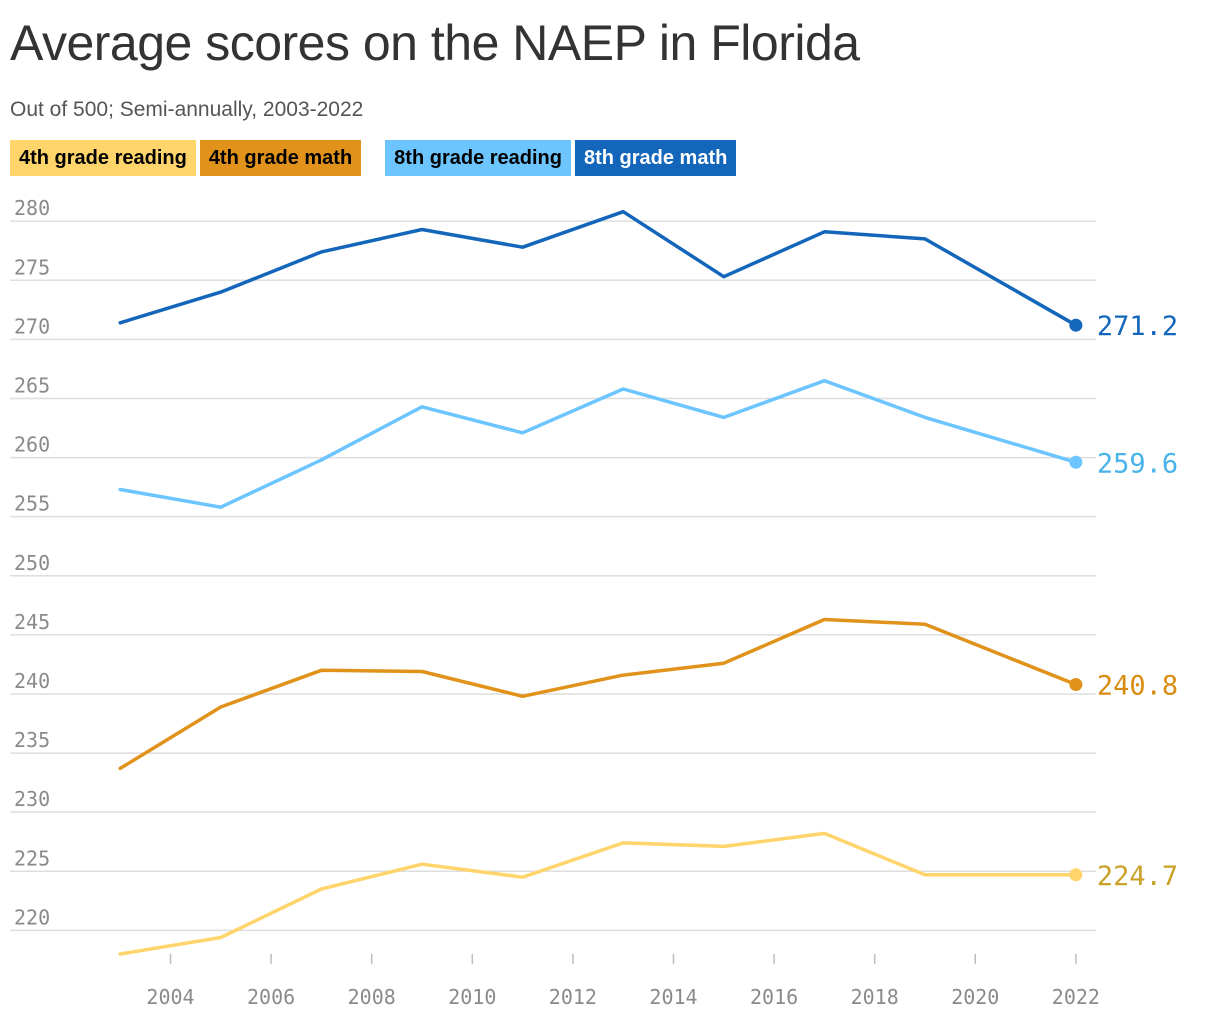 This screenshot has width=1220, height=1020. I want to click on y-tick-label-235: 235, so click(32, 740).